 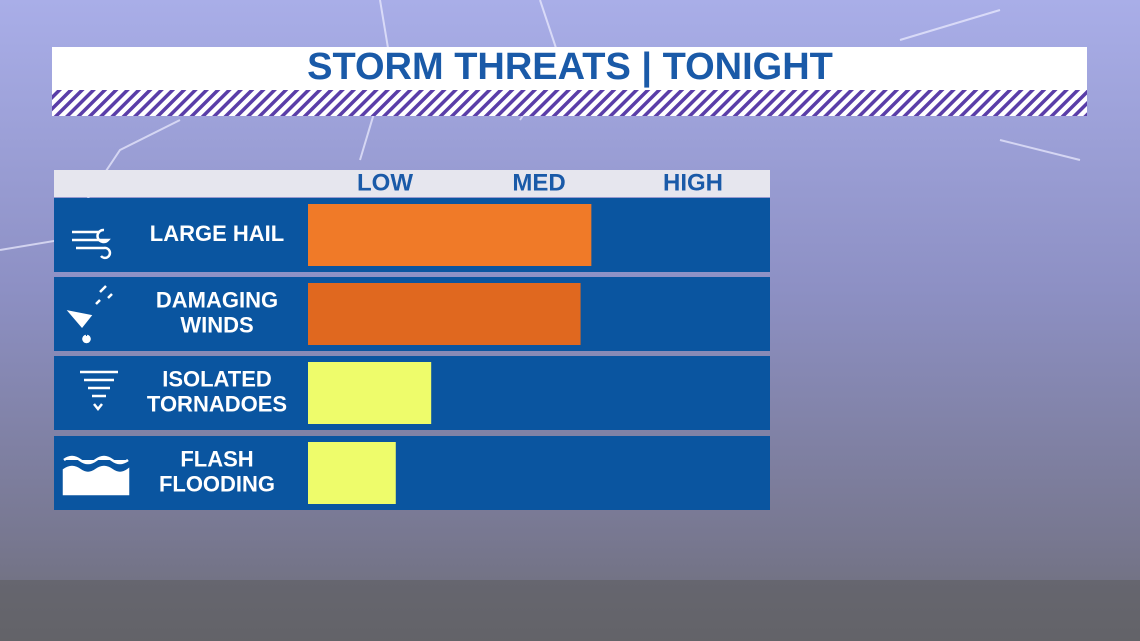 What do you see at coordinates (569, 103) in the screenshot?
I see `title-stripe` at bounding box center [569, 103].